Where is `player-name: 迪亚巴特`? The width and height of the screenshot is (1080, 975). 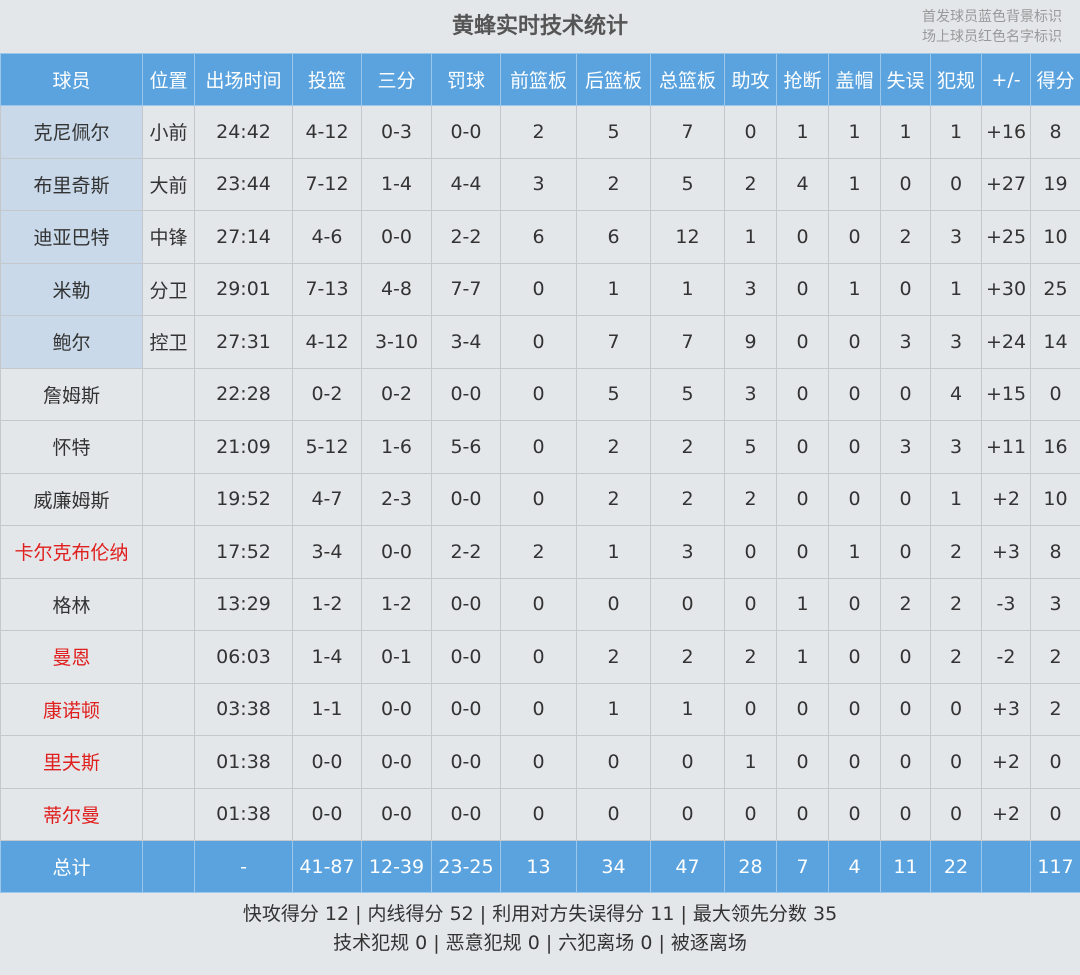
player-name: 迪亚巴特 is located at coordinates (71, 237).